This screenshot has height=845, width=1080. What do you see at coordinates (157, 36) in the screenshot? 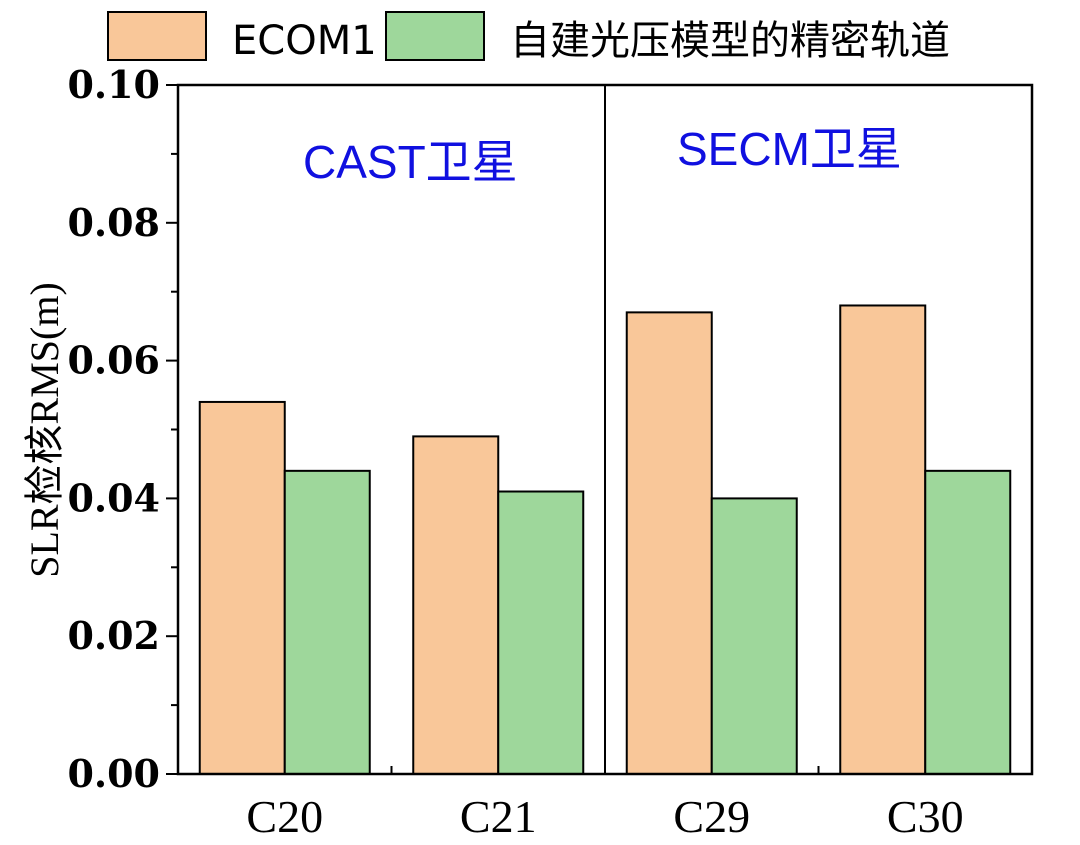
I see `legend-swatch-ecom1` at bounding box center [157, 36].